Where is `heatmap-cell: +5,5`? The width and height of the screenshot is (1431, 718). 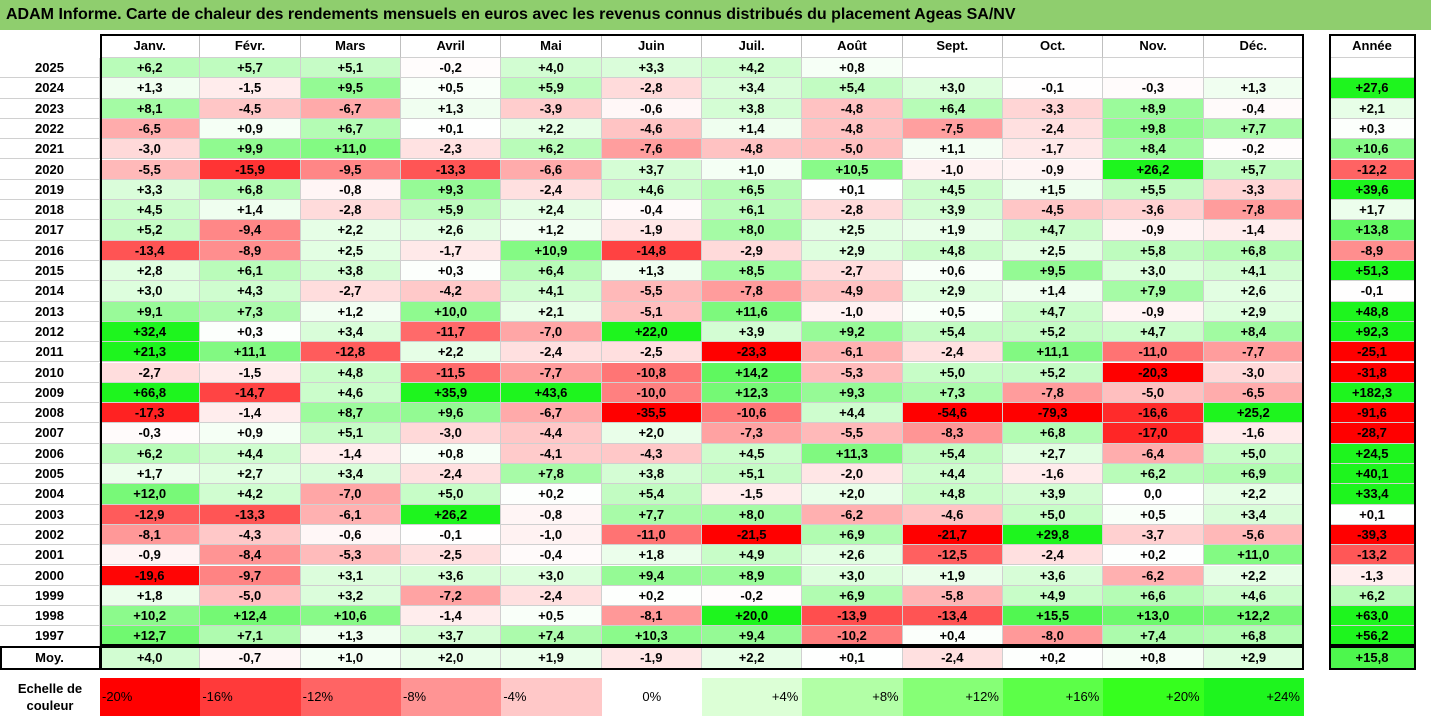 heatmap-cell: +5,5 is located at coordinates (1153, 190).